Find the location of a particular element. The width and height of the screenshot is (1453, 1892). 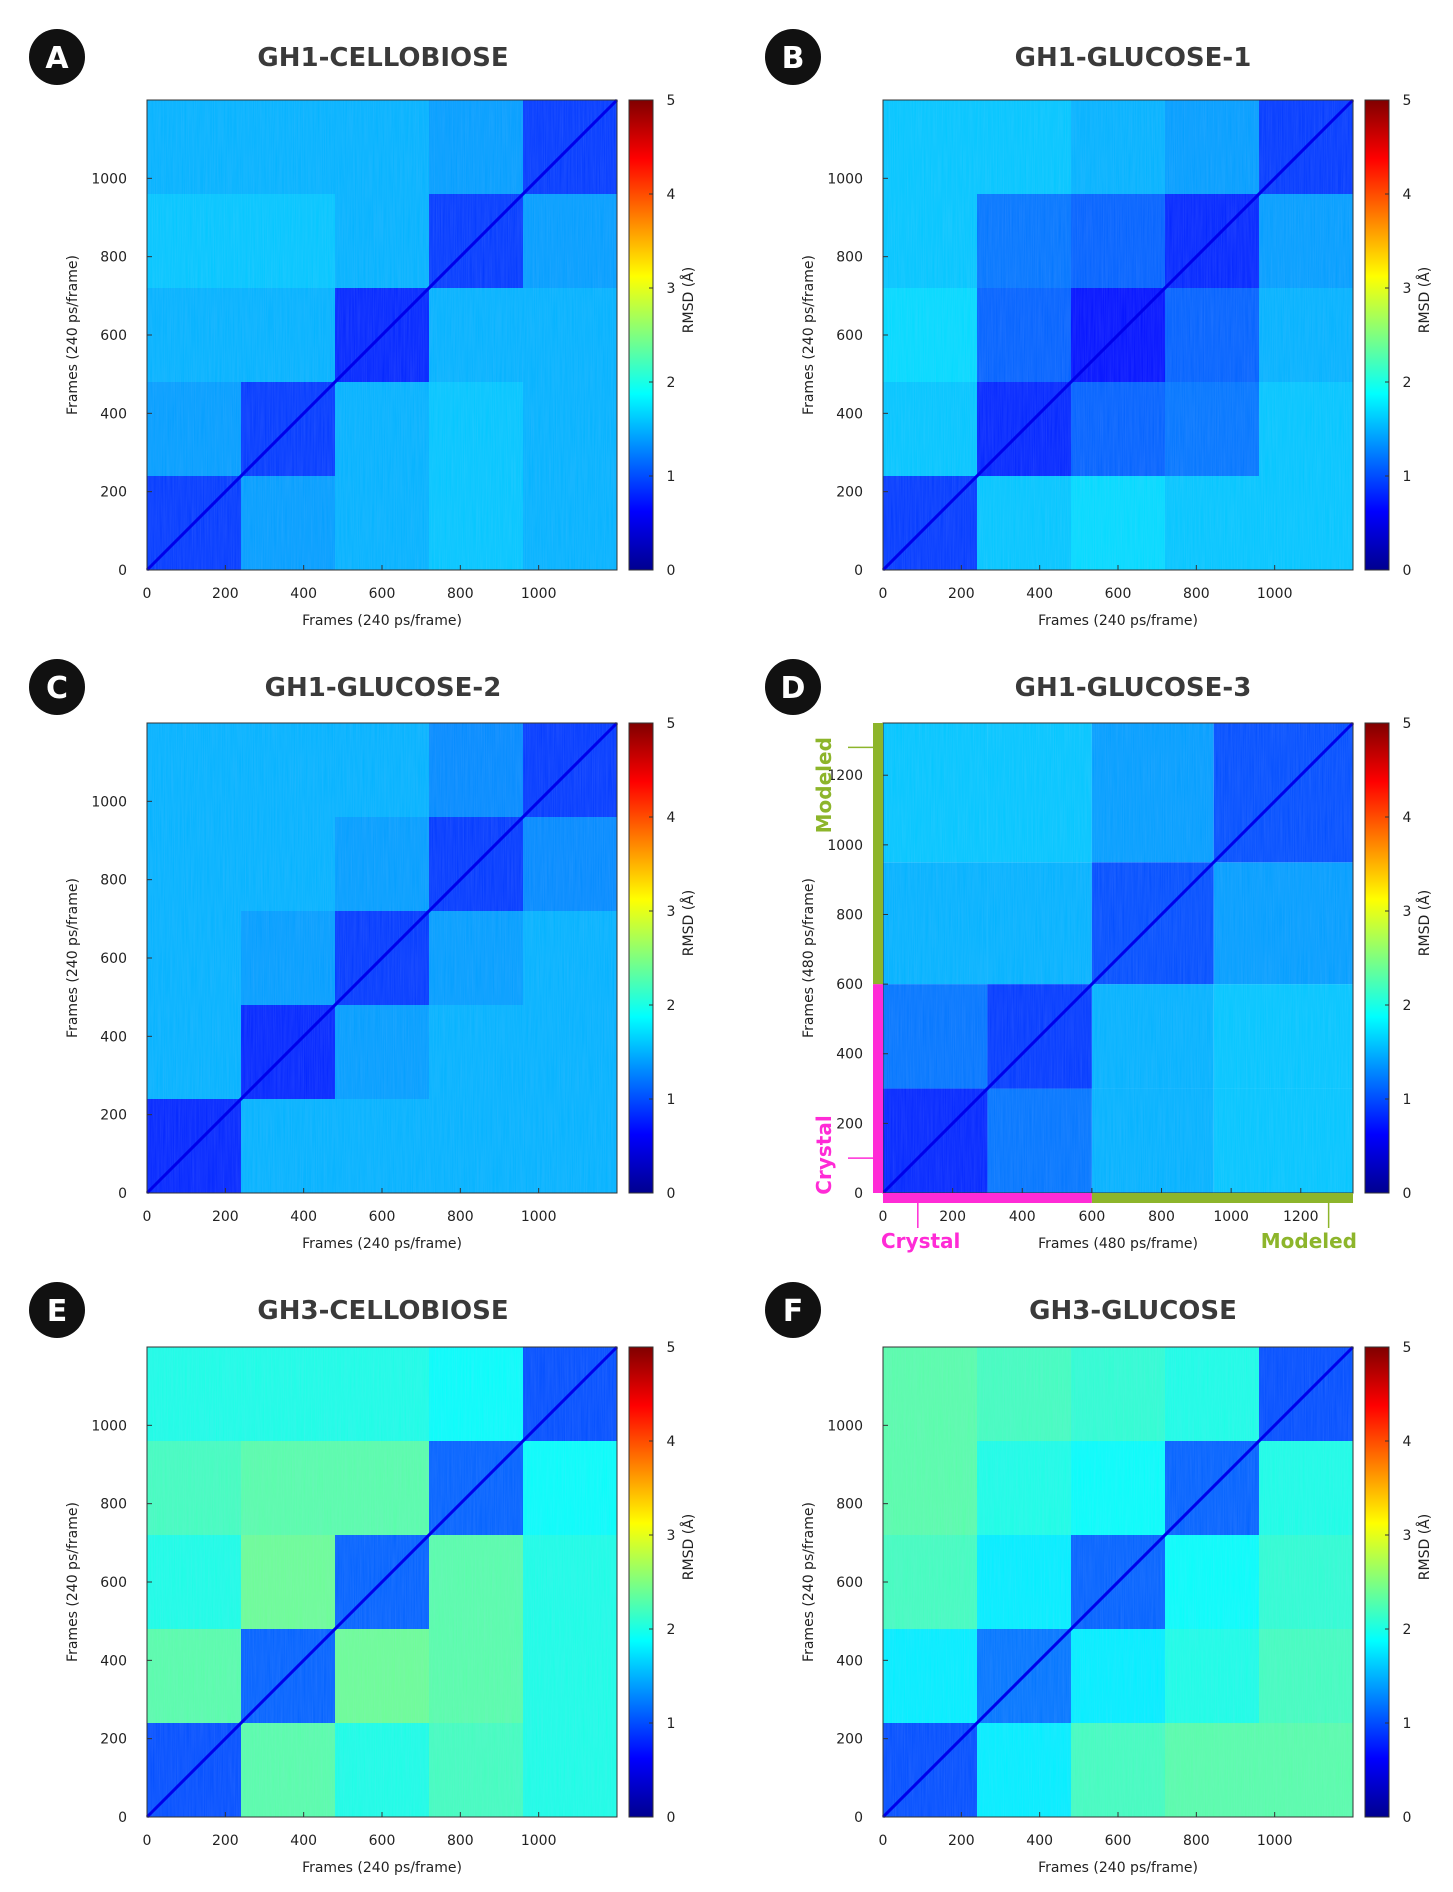

panel-letter: E is located at coordinates (57, 1311).